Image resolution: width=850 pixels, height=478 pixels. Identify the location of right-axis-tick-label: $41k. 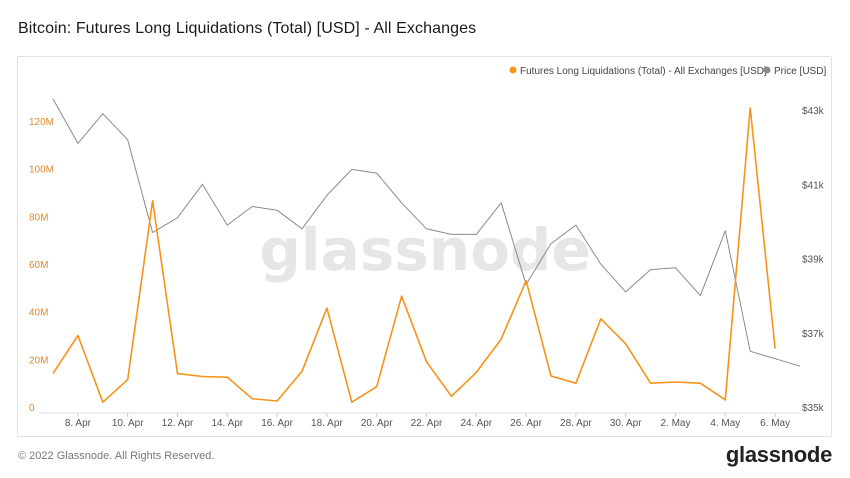
(813, 185).